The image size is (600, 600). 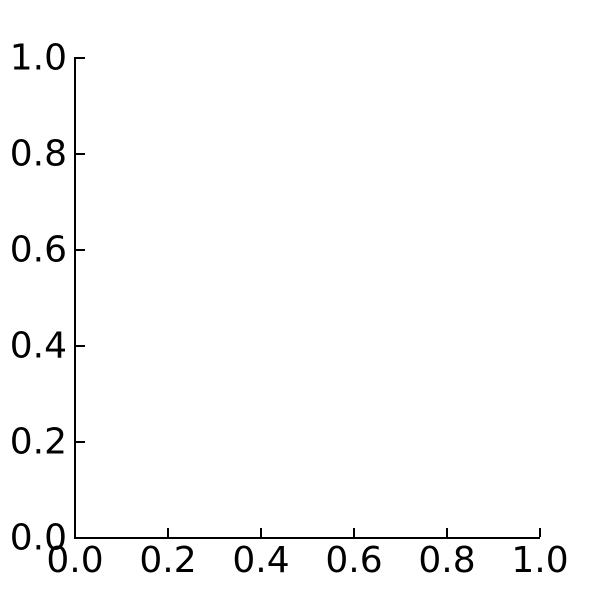 I want to click on x-tick-label: 0.8, so click(x=447, y=560).